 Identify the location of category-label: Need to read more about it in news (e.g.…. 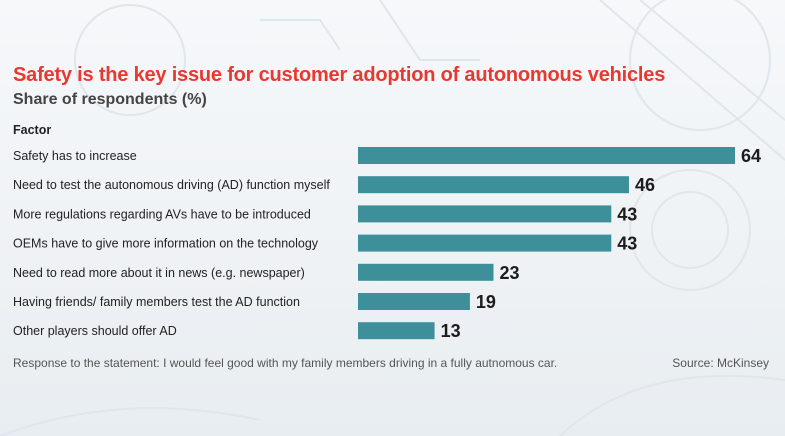
(159, 273).